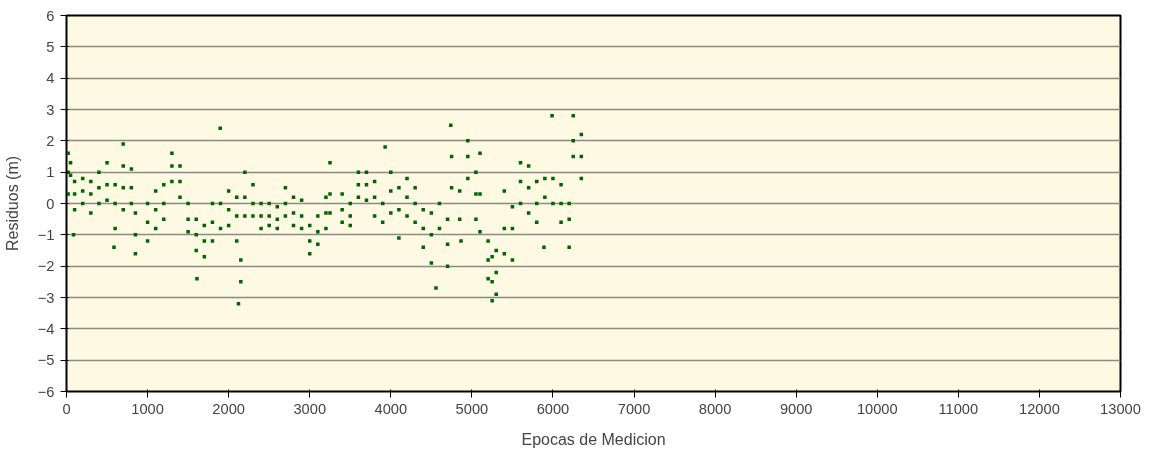 The width and height of the screenshot is (1154, 454). Describe the element at coordinates (50, 203) in the screenshot. I see `y-tick-label: 0` at that location.